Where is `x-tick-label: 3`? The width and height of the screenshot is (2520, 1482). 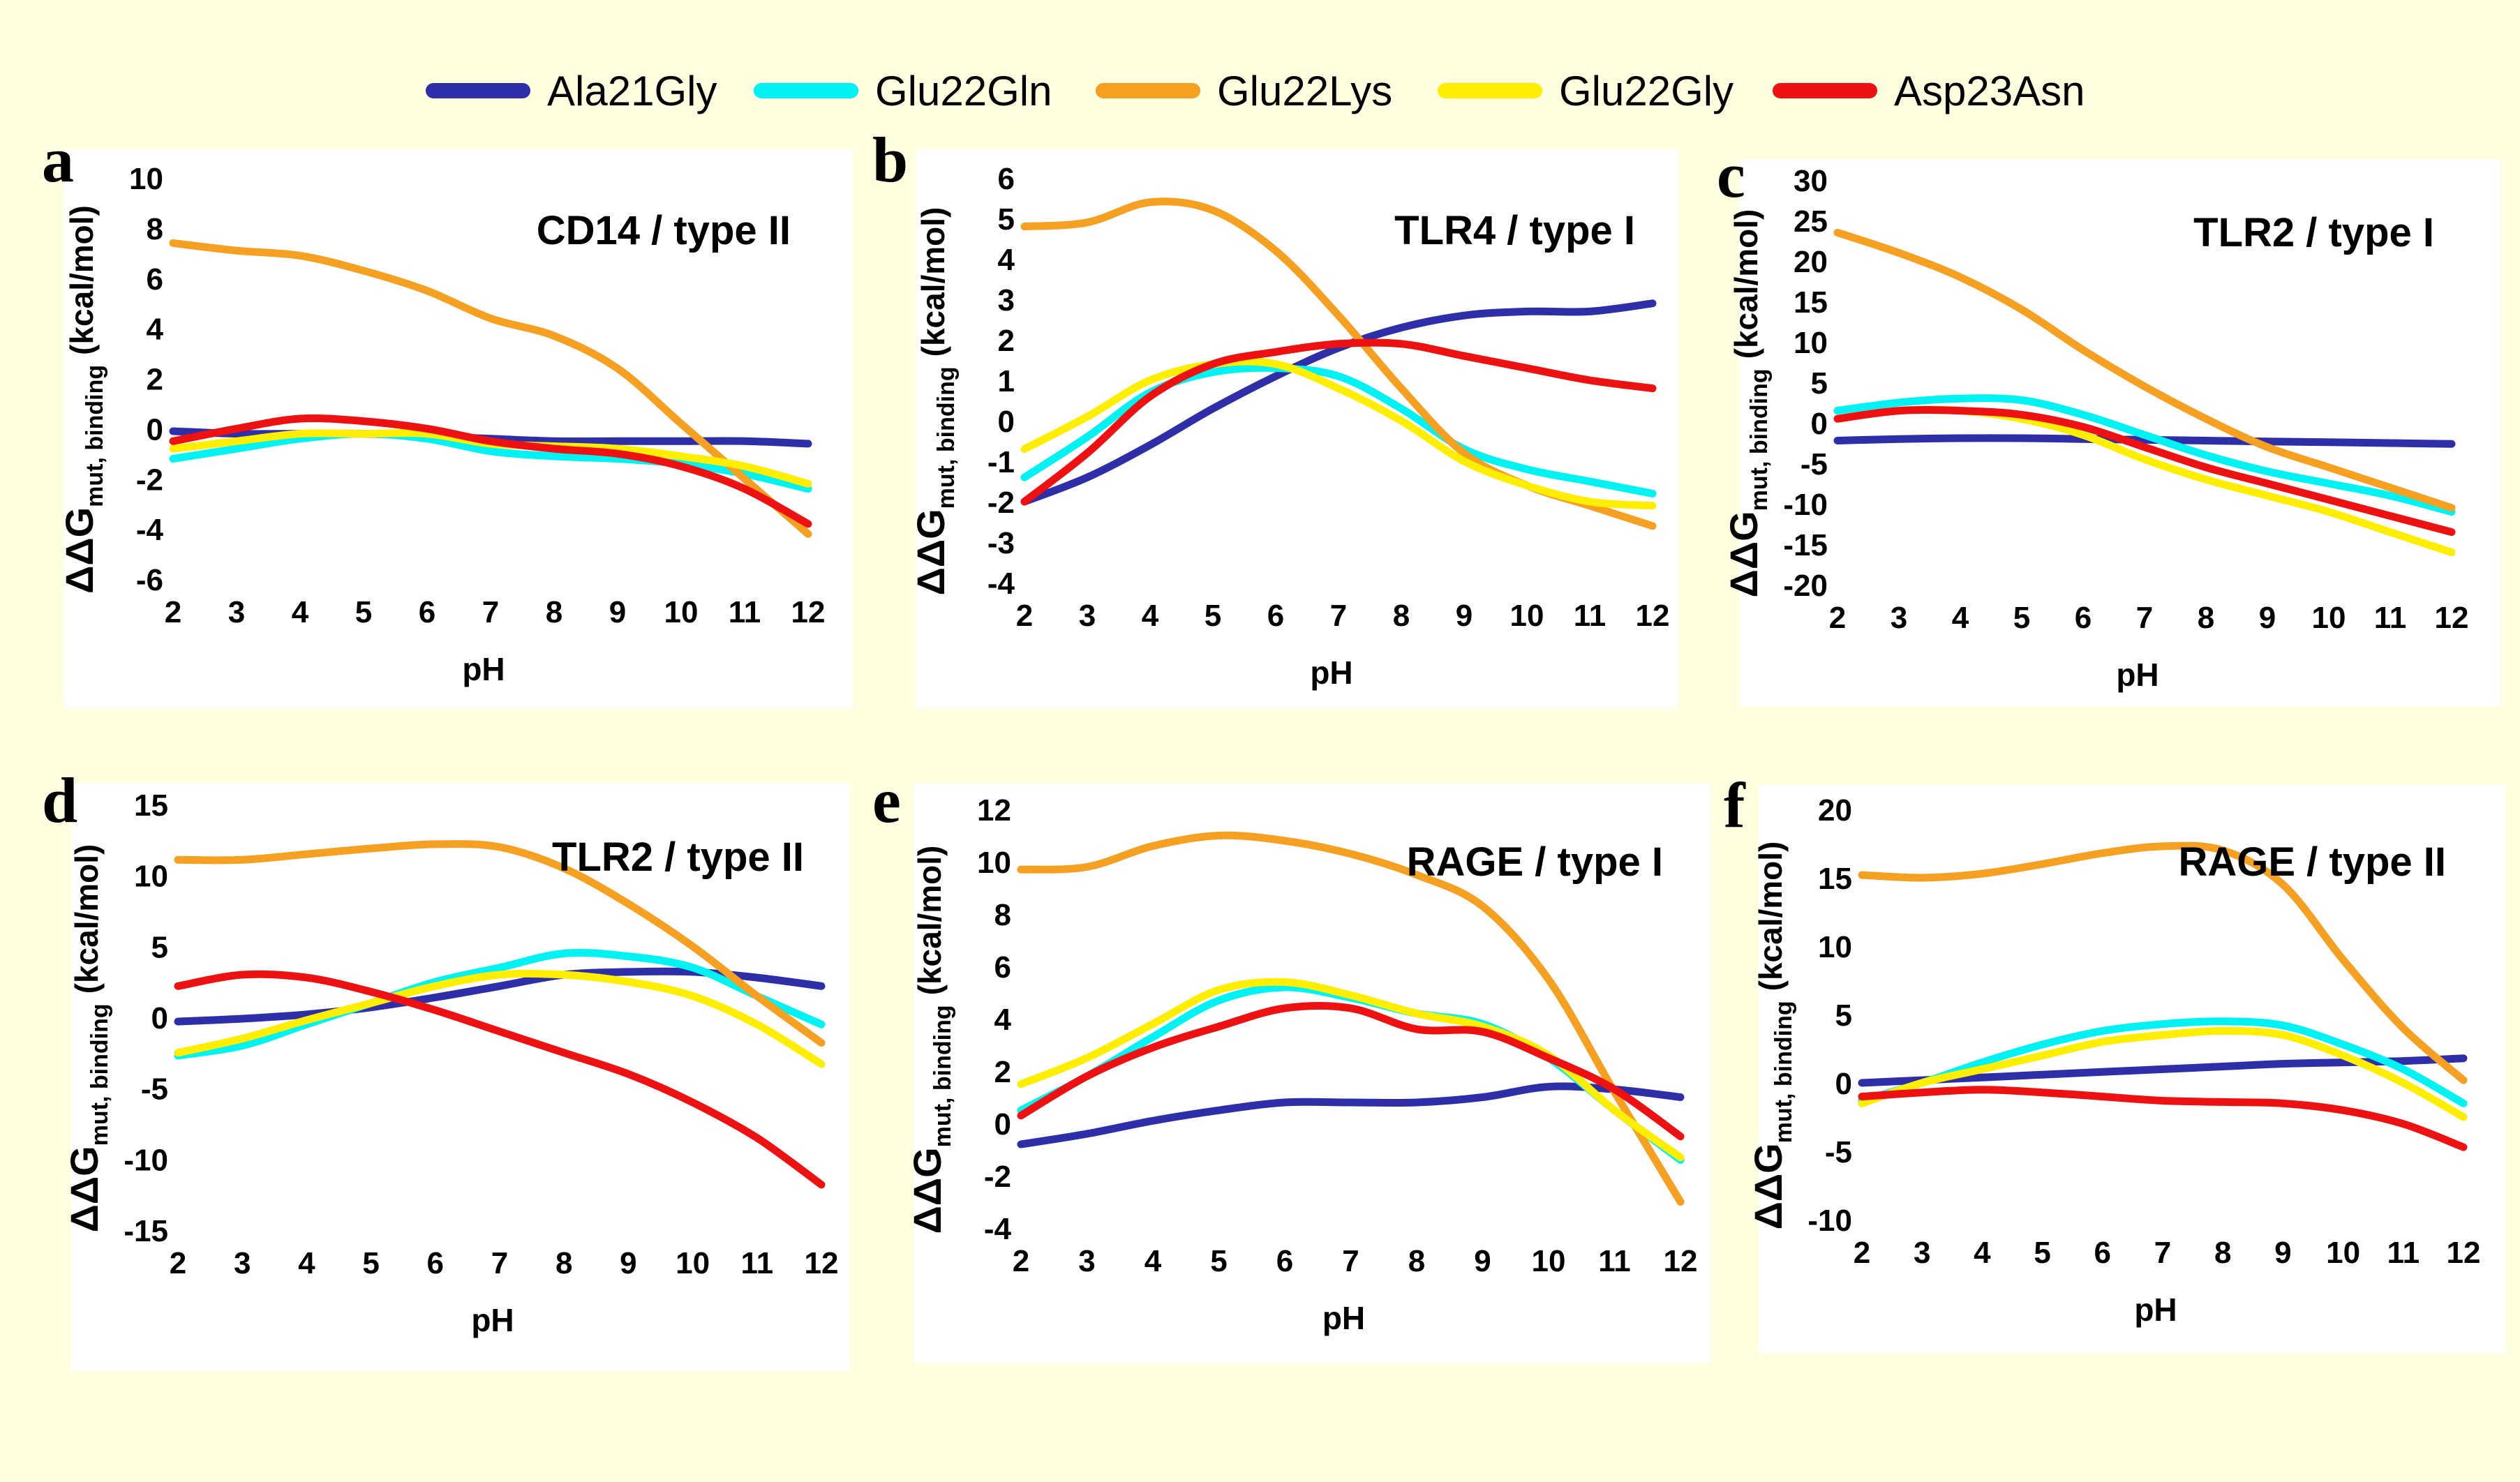 x-tick-label: 3 is located at coordinates (243, 1263).